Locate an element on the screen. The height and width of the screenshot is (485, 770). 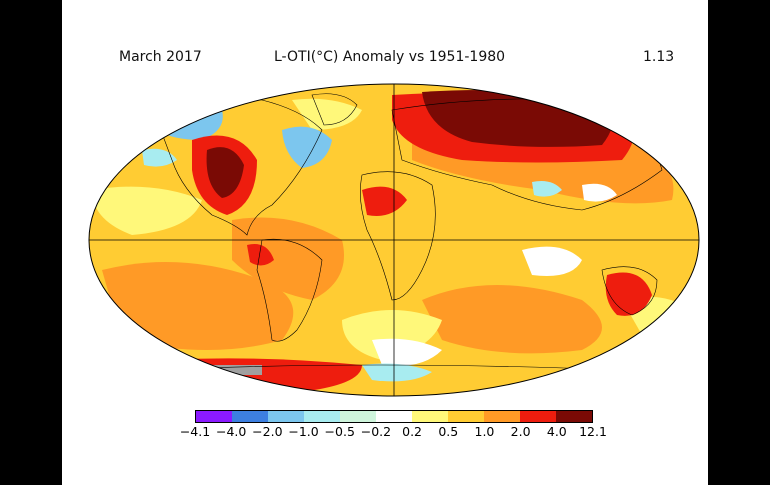
colorbar-tick: 2.0 is located at coordinates (520, 431).